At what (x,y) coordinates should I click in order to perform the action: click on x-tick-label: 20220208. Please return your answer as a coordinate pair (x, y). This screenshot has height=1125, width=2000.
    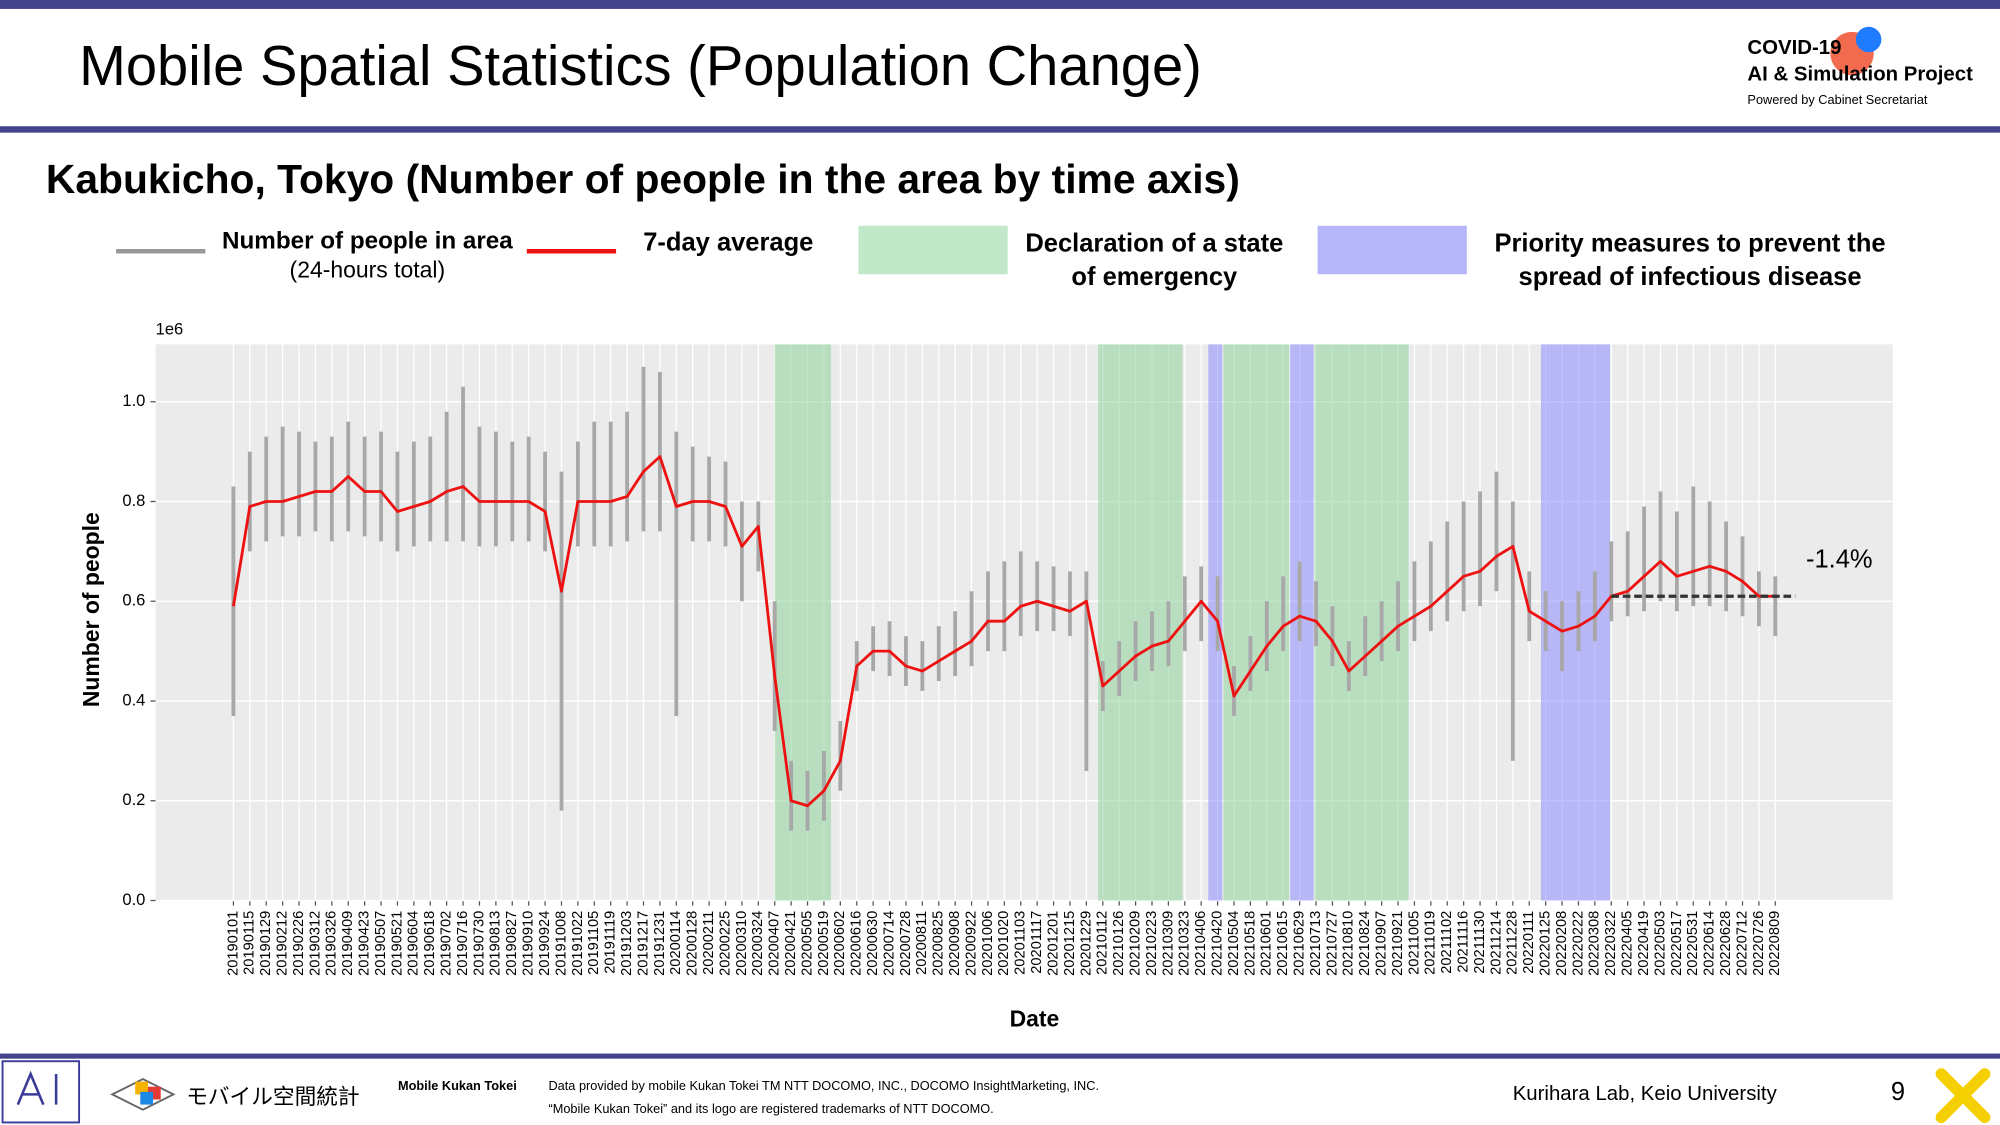
    Looking at the image, I should click on (1562, 943).